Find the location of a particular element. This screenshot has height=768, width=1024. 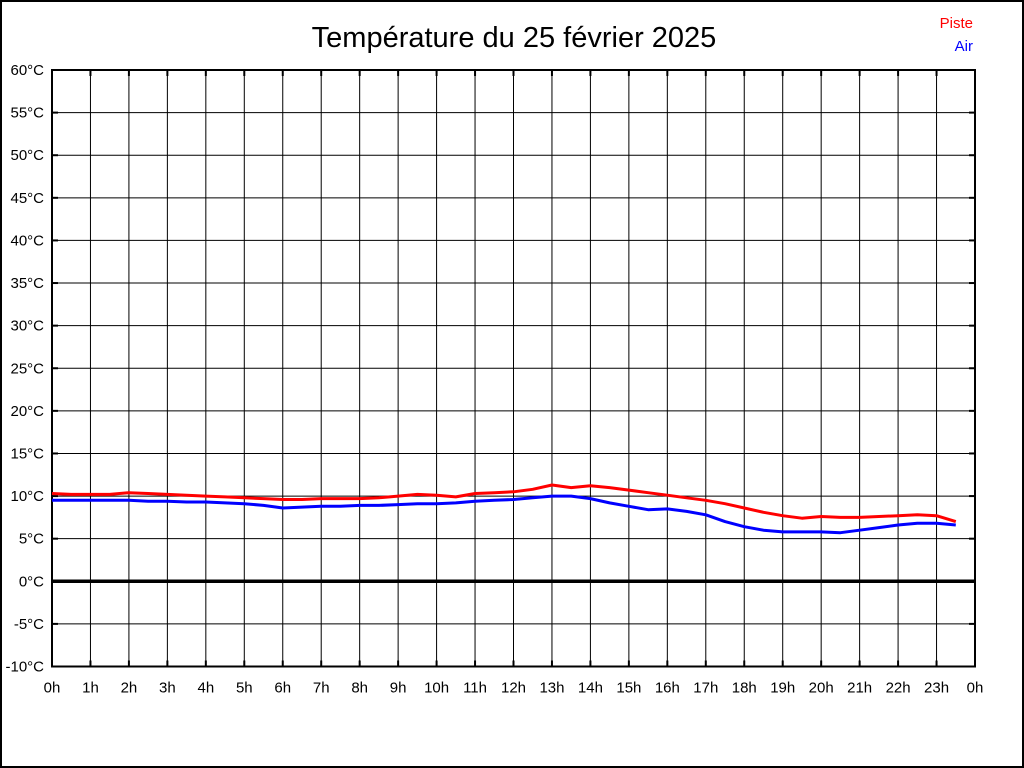

y-axis-label: 40°C is located at coordinates (27, 240).